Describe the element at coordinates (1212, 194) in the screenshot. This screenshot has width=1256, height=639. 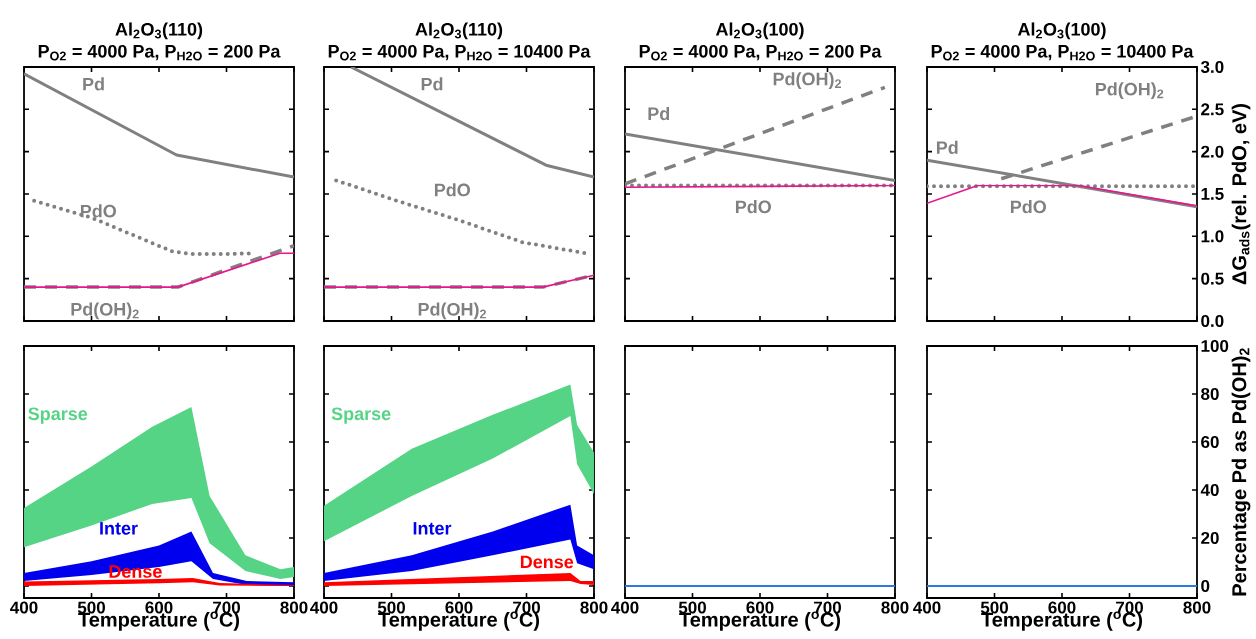
I see `y-tick-label: 1.5` at that location.